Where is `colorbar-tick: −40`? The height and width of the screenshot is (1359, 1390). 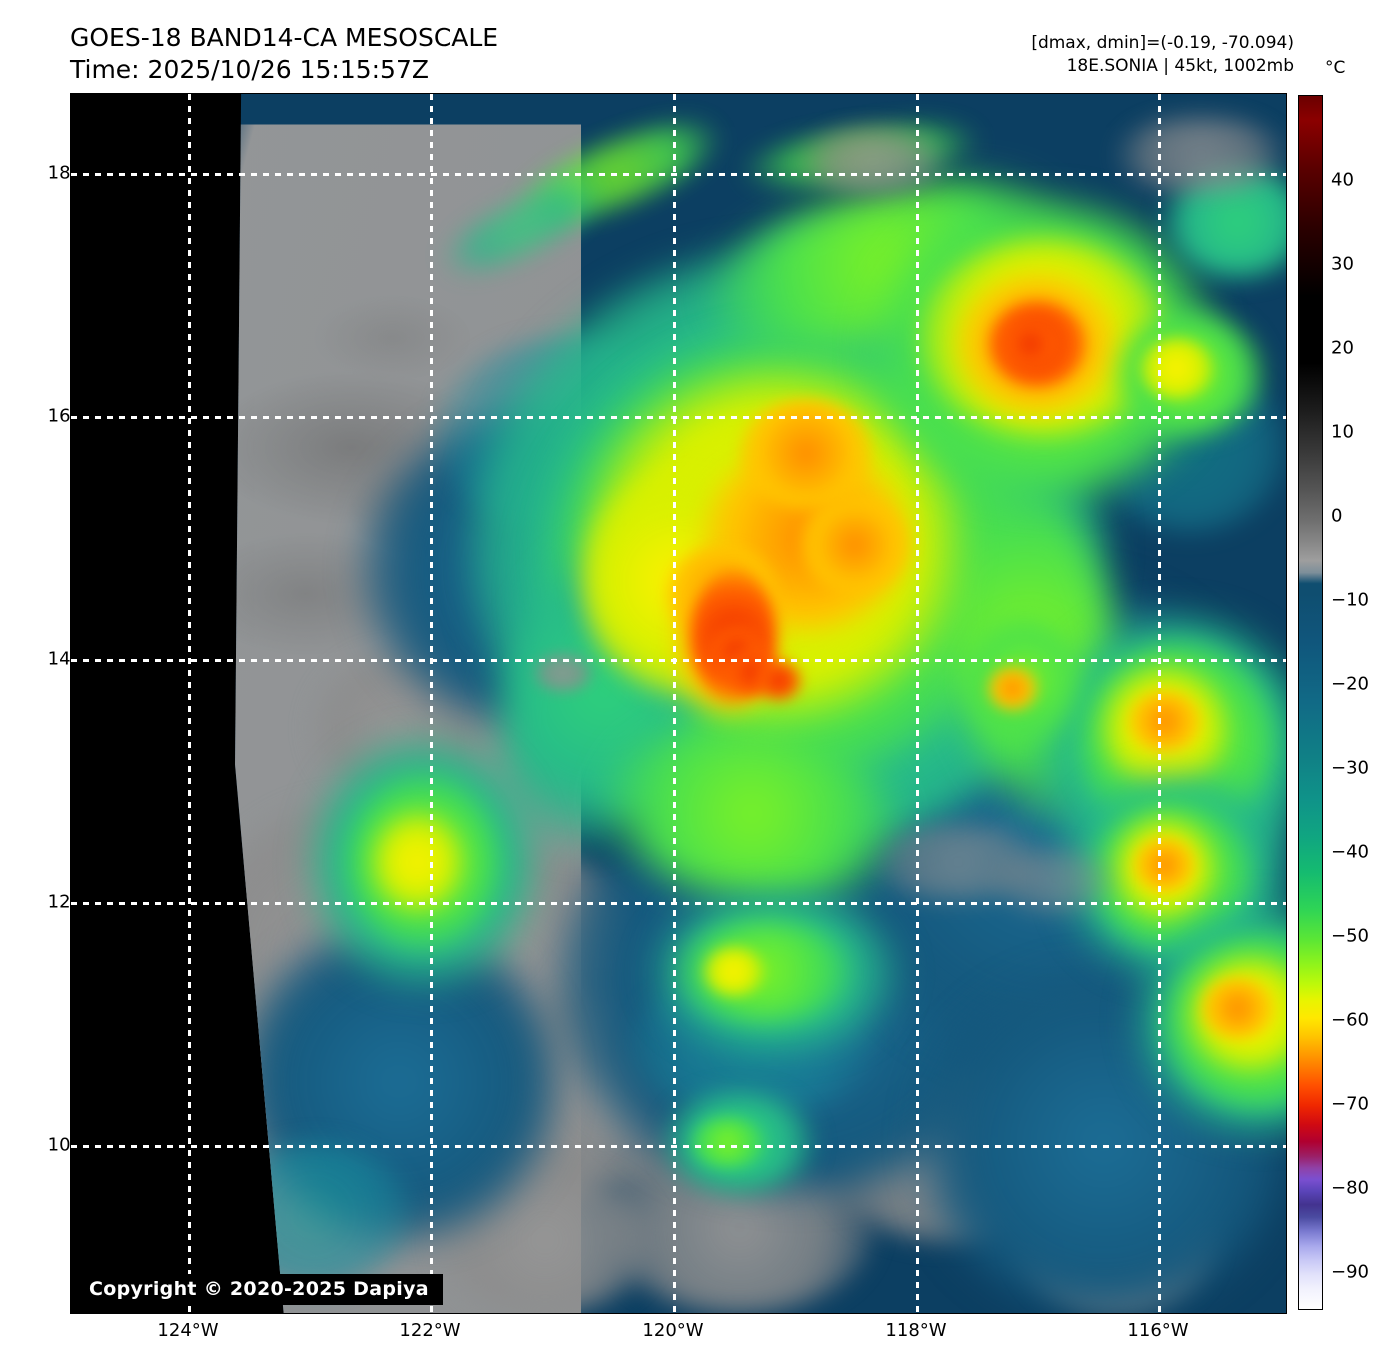 colorbar-tick: −40 is located at coordinates (1350, 852).